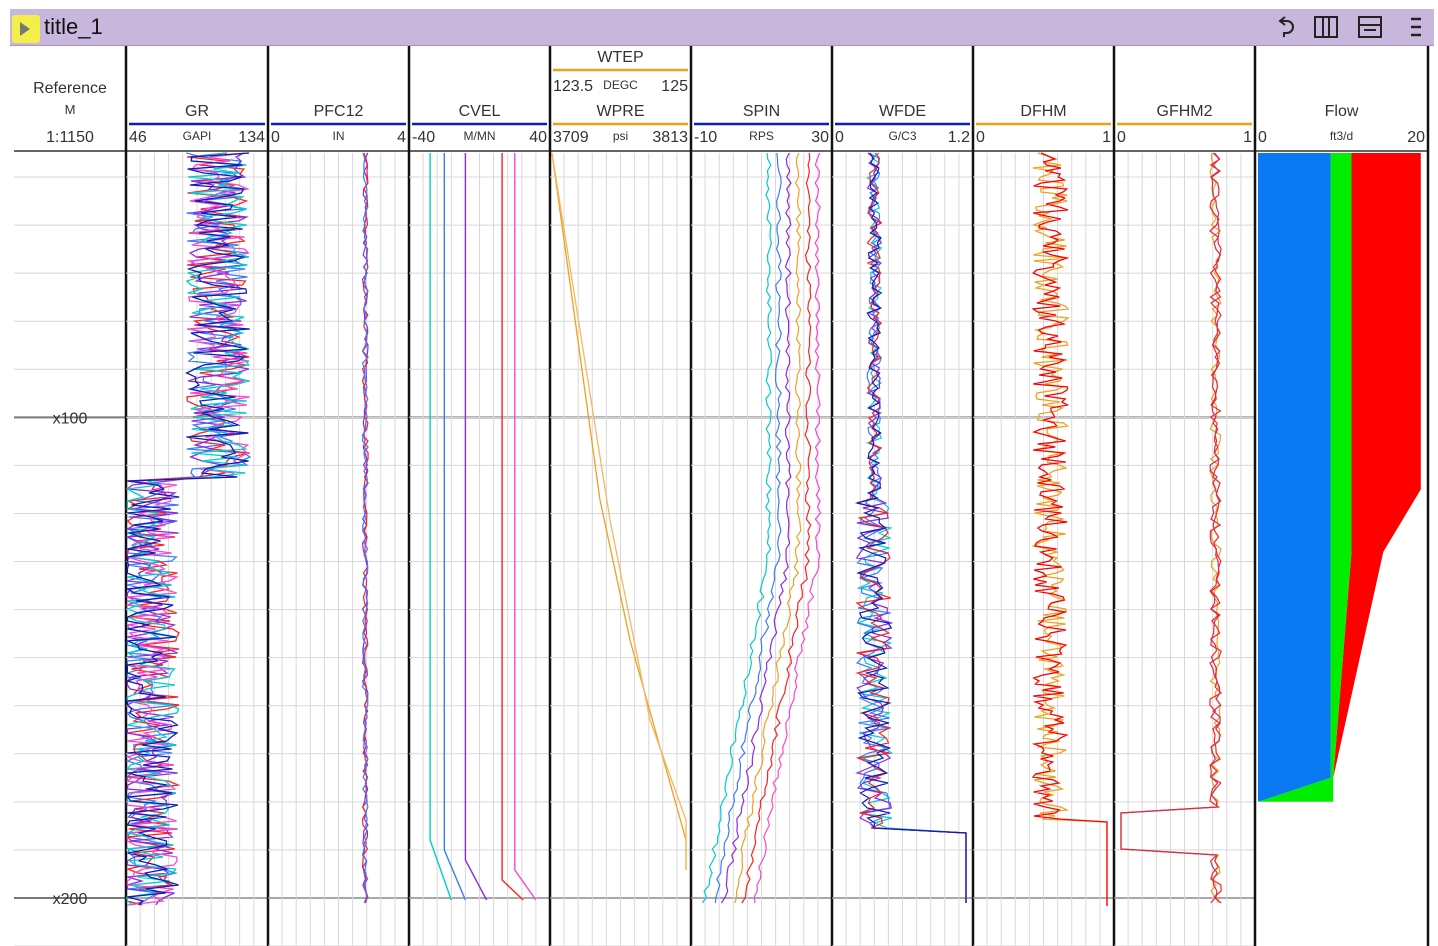  What do you see at coordinates (820, 137) in the screenshot?
I see `curve-max-value: 30` at bounding box center [820, 137].